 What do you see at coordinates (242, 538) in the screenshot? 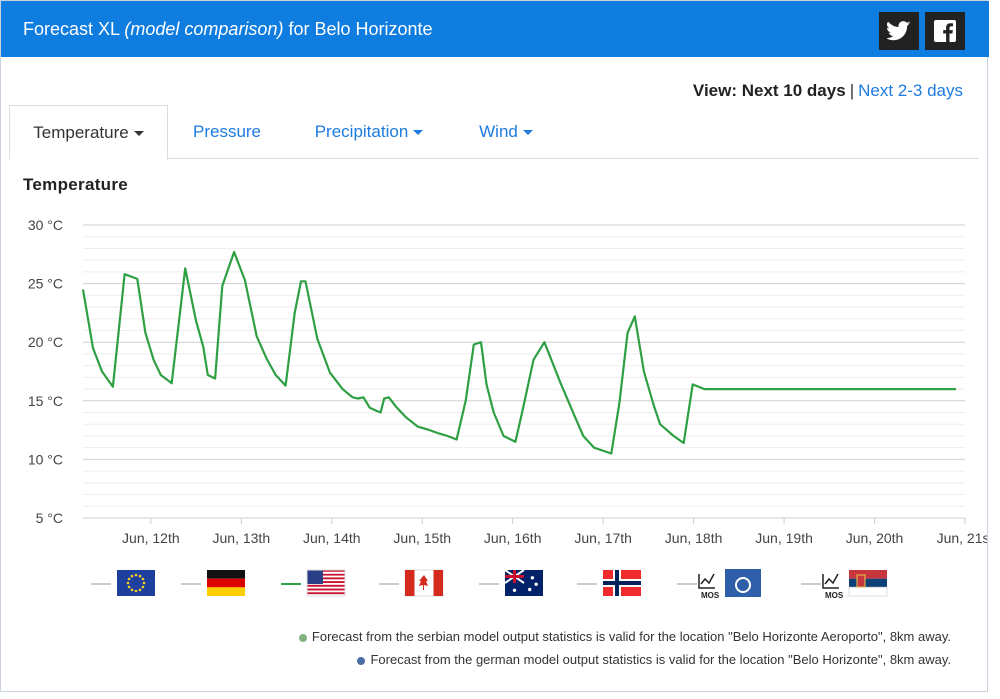
I see `x-tick-label: Jun, 13th` at bounding box center [242, 538].